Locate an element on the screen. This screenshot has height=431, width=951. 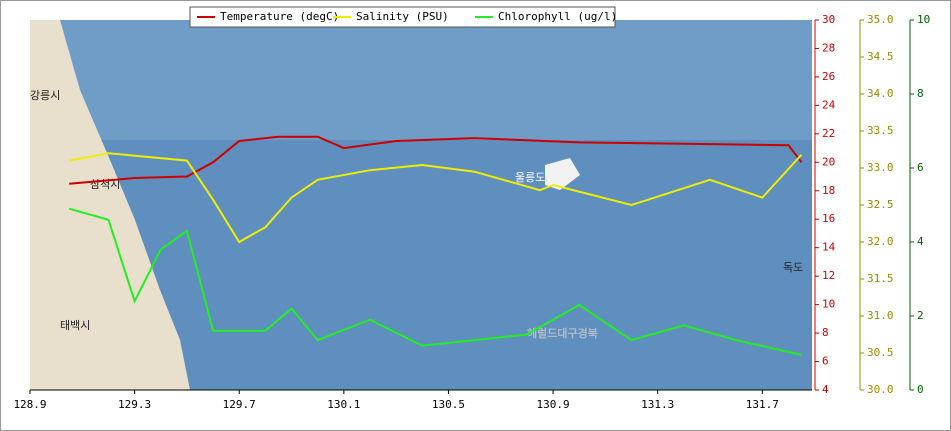
y-tick-label: 31.5 is located at coordinates (880, 278).